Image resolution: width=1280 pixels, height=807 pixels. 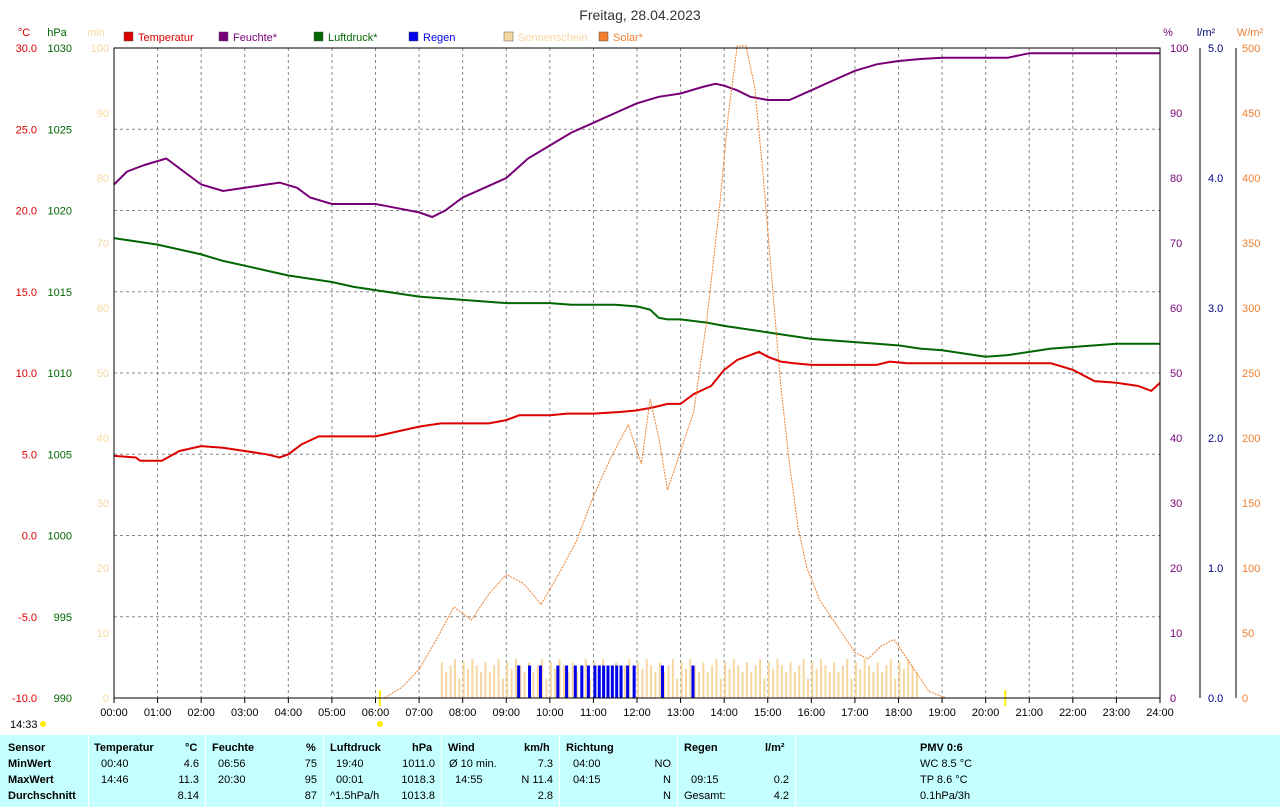 What do you see at coordinates (1251, 309) in the screenshot?
I see `solar-tick-label: 300` at bounding box center [1251, 309].